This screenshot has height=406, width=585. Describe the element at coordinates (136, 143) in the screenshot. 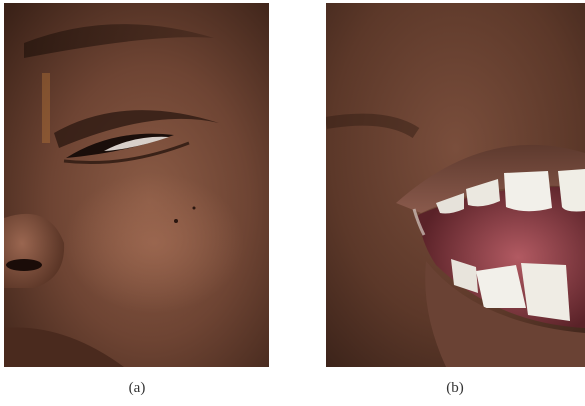

I see `eye-white` at that location.